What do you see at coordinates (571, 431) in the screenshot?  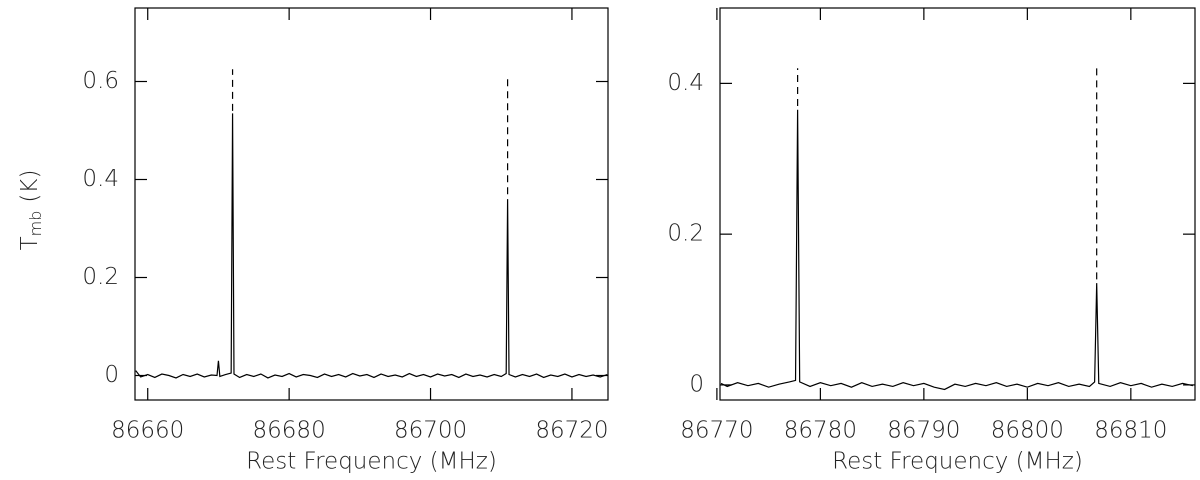 I see `x-tick-label: 86720` at bounding box center [571, 431].